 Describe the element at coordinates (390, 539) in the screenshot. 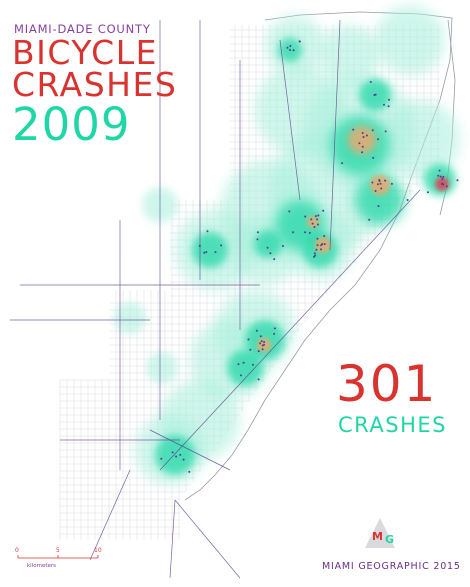

I see `logo-letter-g: G` at that location.